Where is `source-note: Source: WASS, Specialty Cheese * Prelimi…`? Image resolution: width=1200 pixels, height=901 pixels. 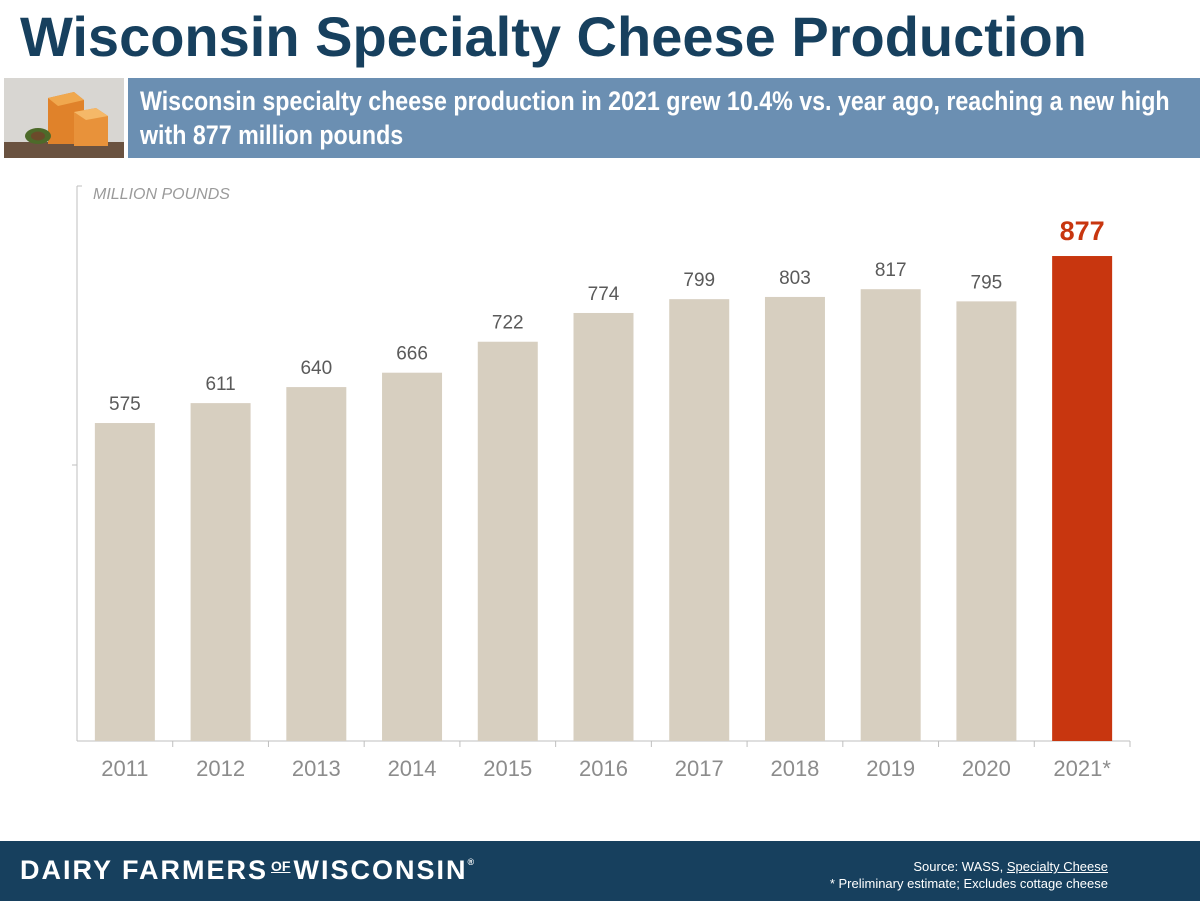
source-note: Source: WASS, Specialty Cheese * Prelimi… is located at coordinates (969, 875).